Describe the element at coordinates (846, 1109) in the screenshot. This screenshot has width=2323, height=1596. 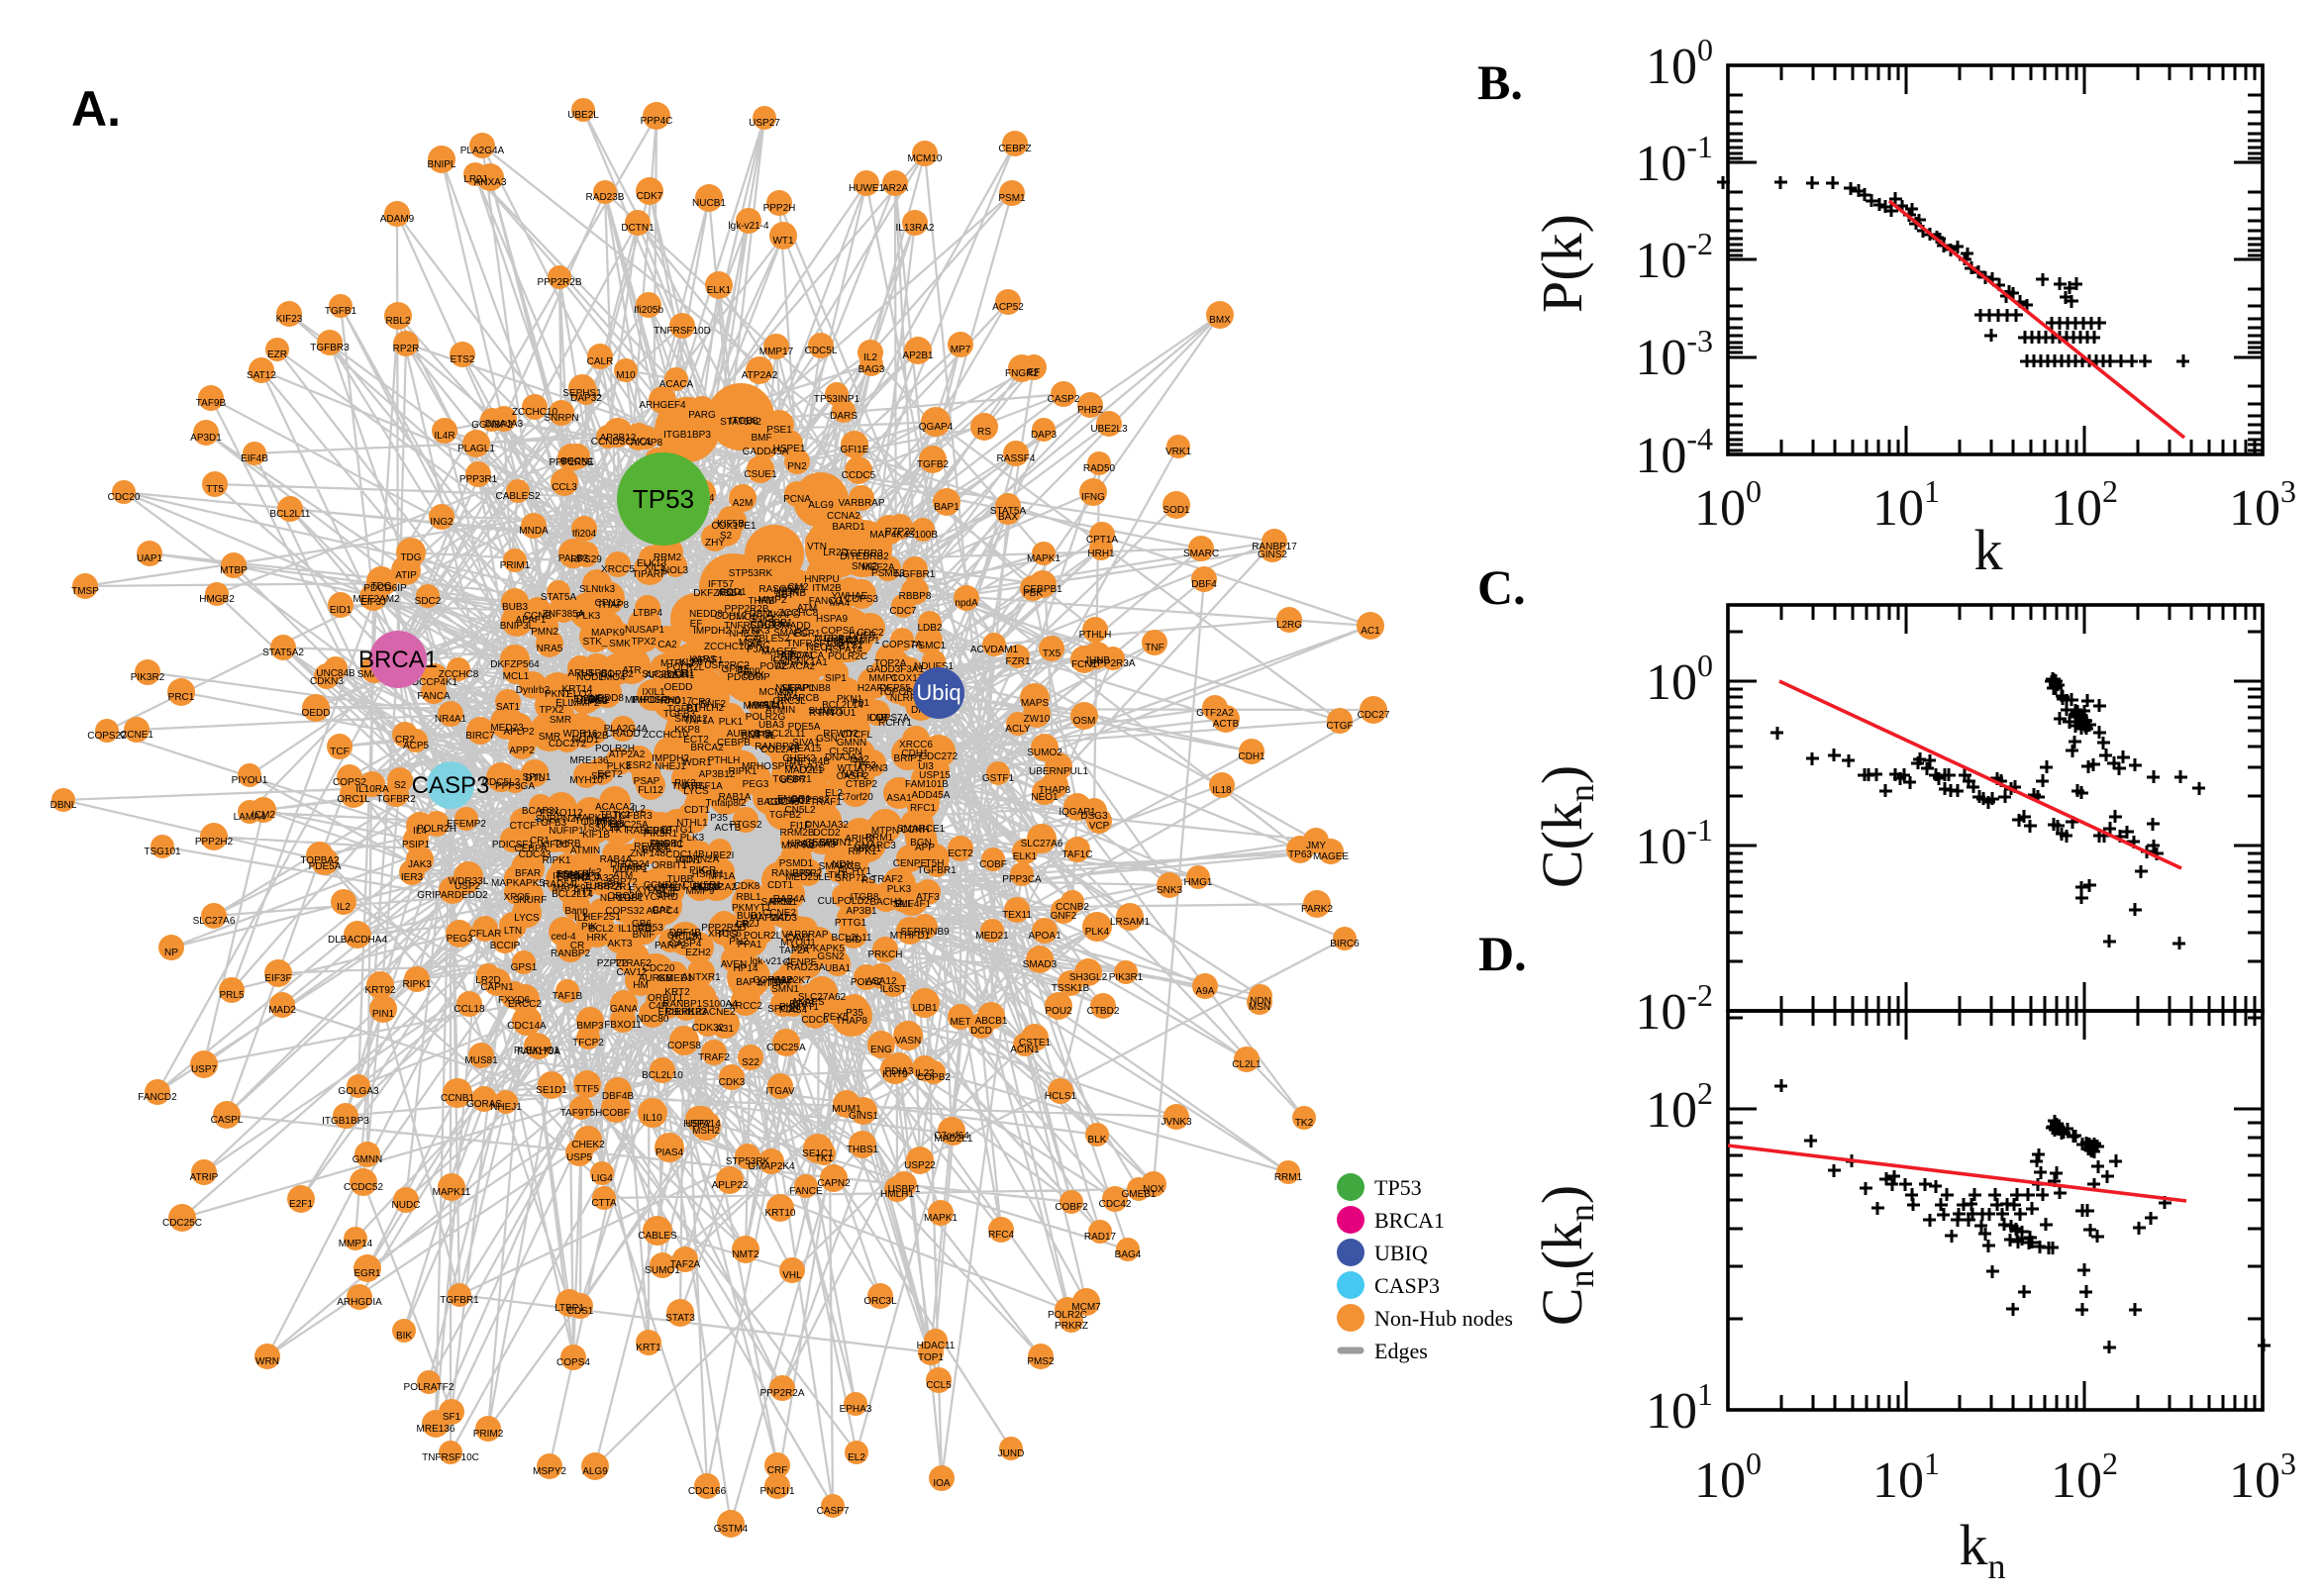
I see `svg-text: MUM1` at that location.